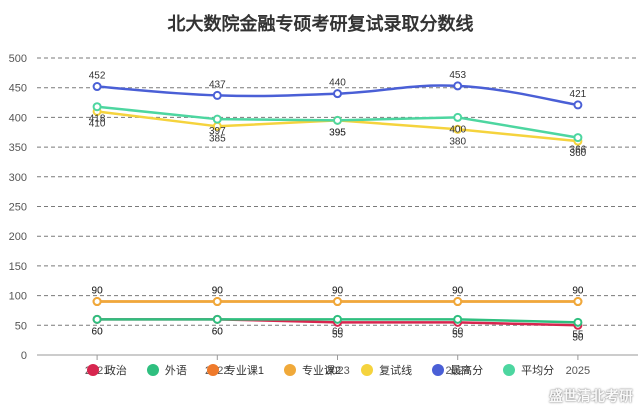  I want to click on data-label: 452, so click(97, 76).